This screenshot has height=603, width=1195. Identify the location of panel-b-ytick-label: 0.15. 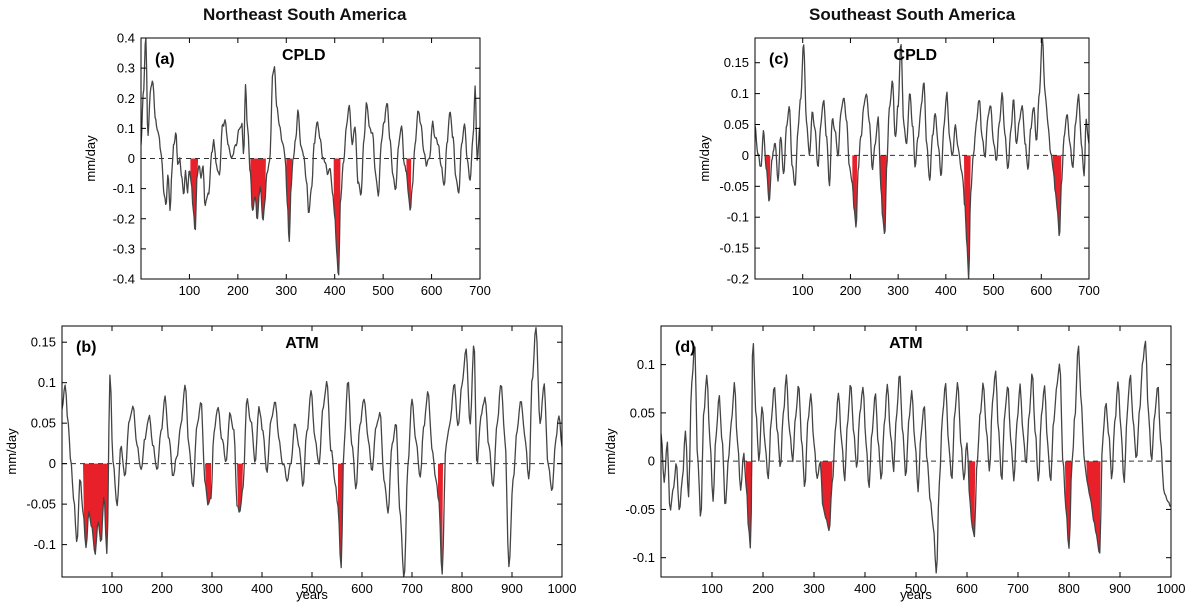
(43, 342).